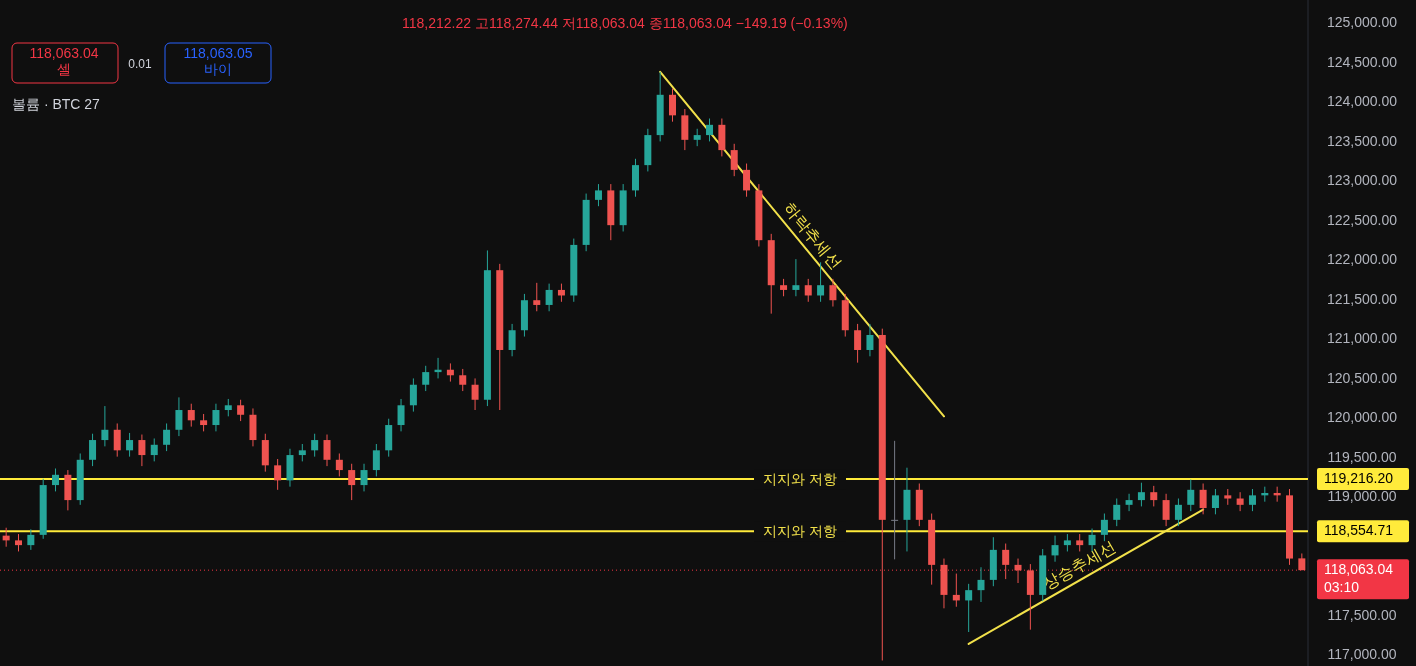 This screenshot has height=666, width=1416. Describe the element at coordinates (1362, 298) in the screenshot. I see `y-tick-label: 121,500.00` at that location.